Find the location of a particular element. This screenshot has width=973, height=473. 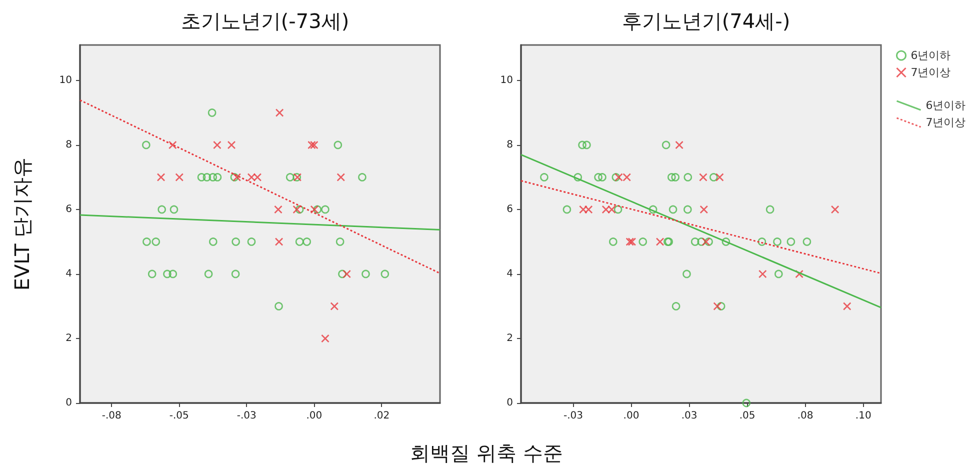

x-tick-label: -.08 is located at coordinates (112, 416).